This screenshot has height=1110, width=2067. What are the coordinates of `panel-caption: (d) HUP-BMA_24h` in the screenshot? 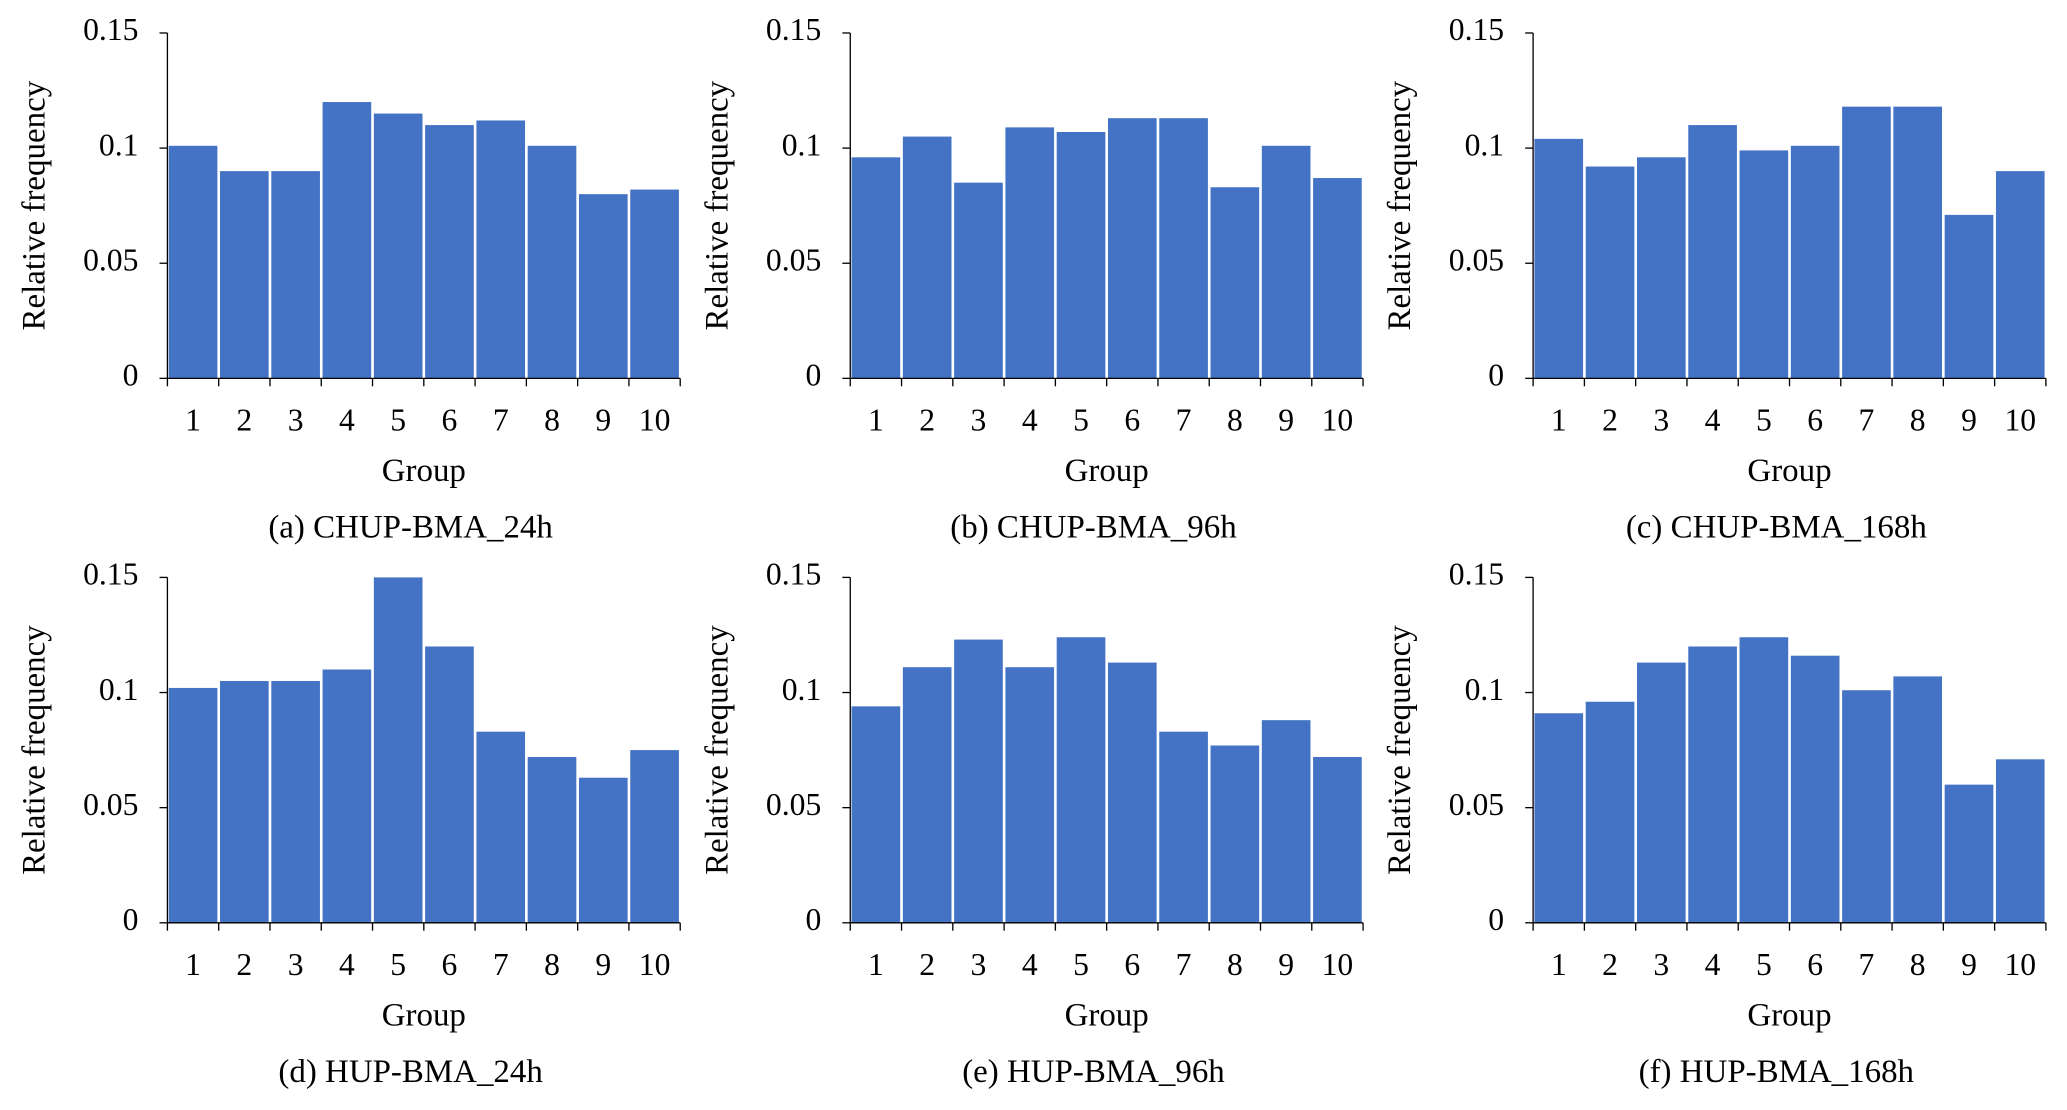 It's located at (410, 1072).